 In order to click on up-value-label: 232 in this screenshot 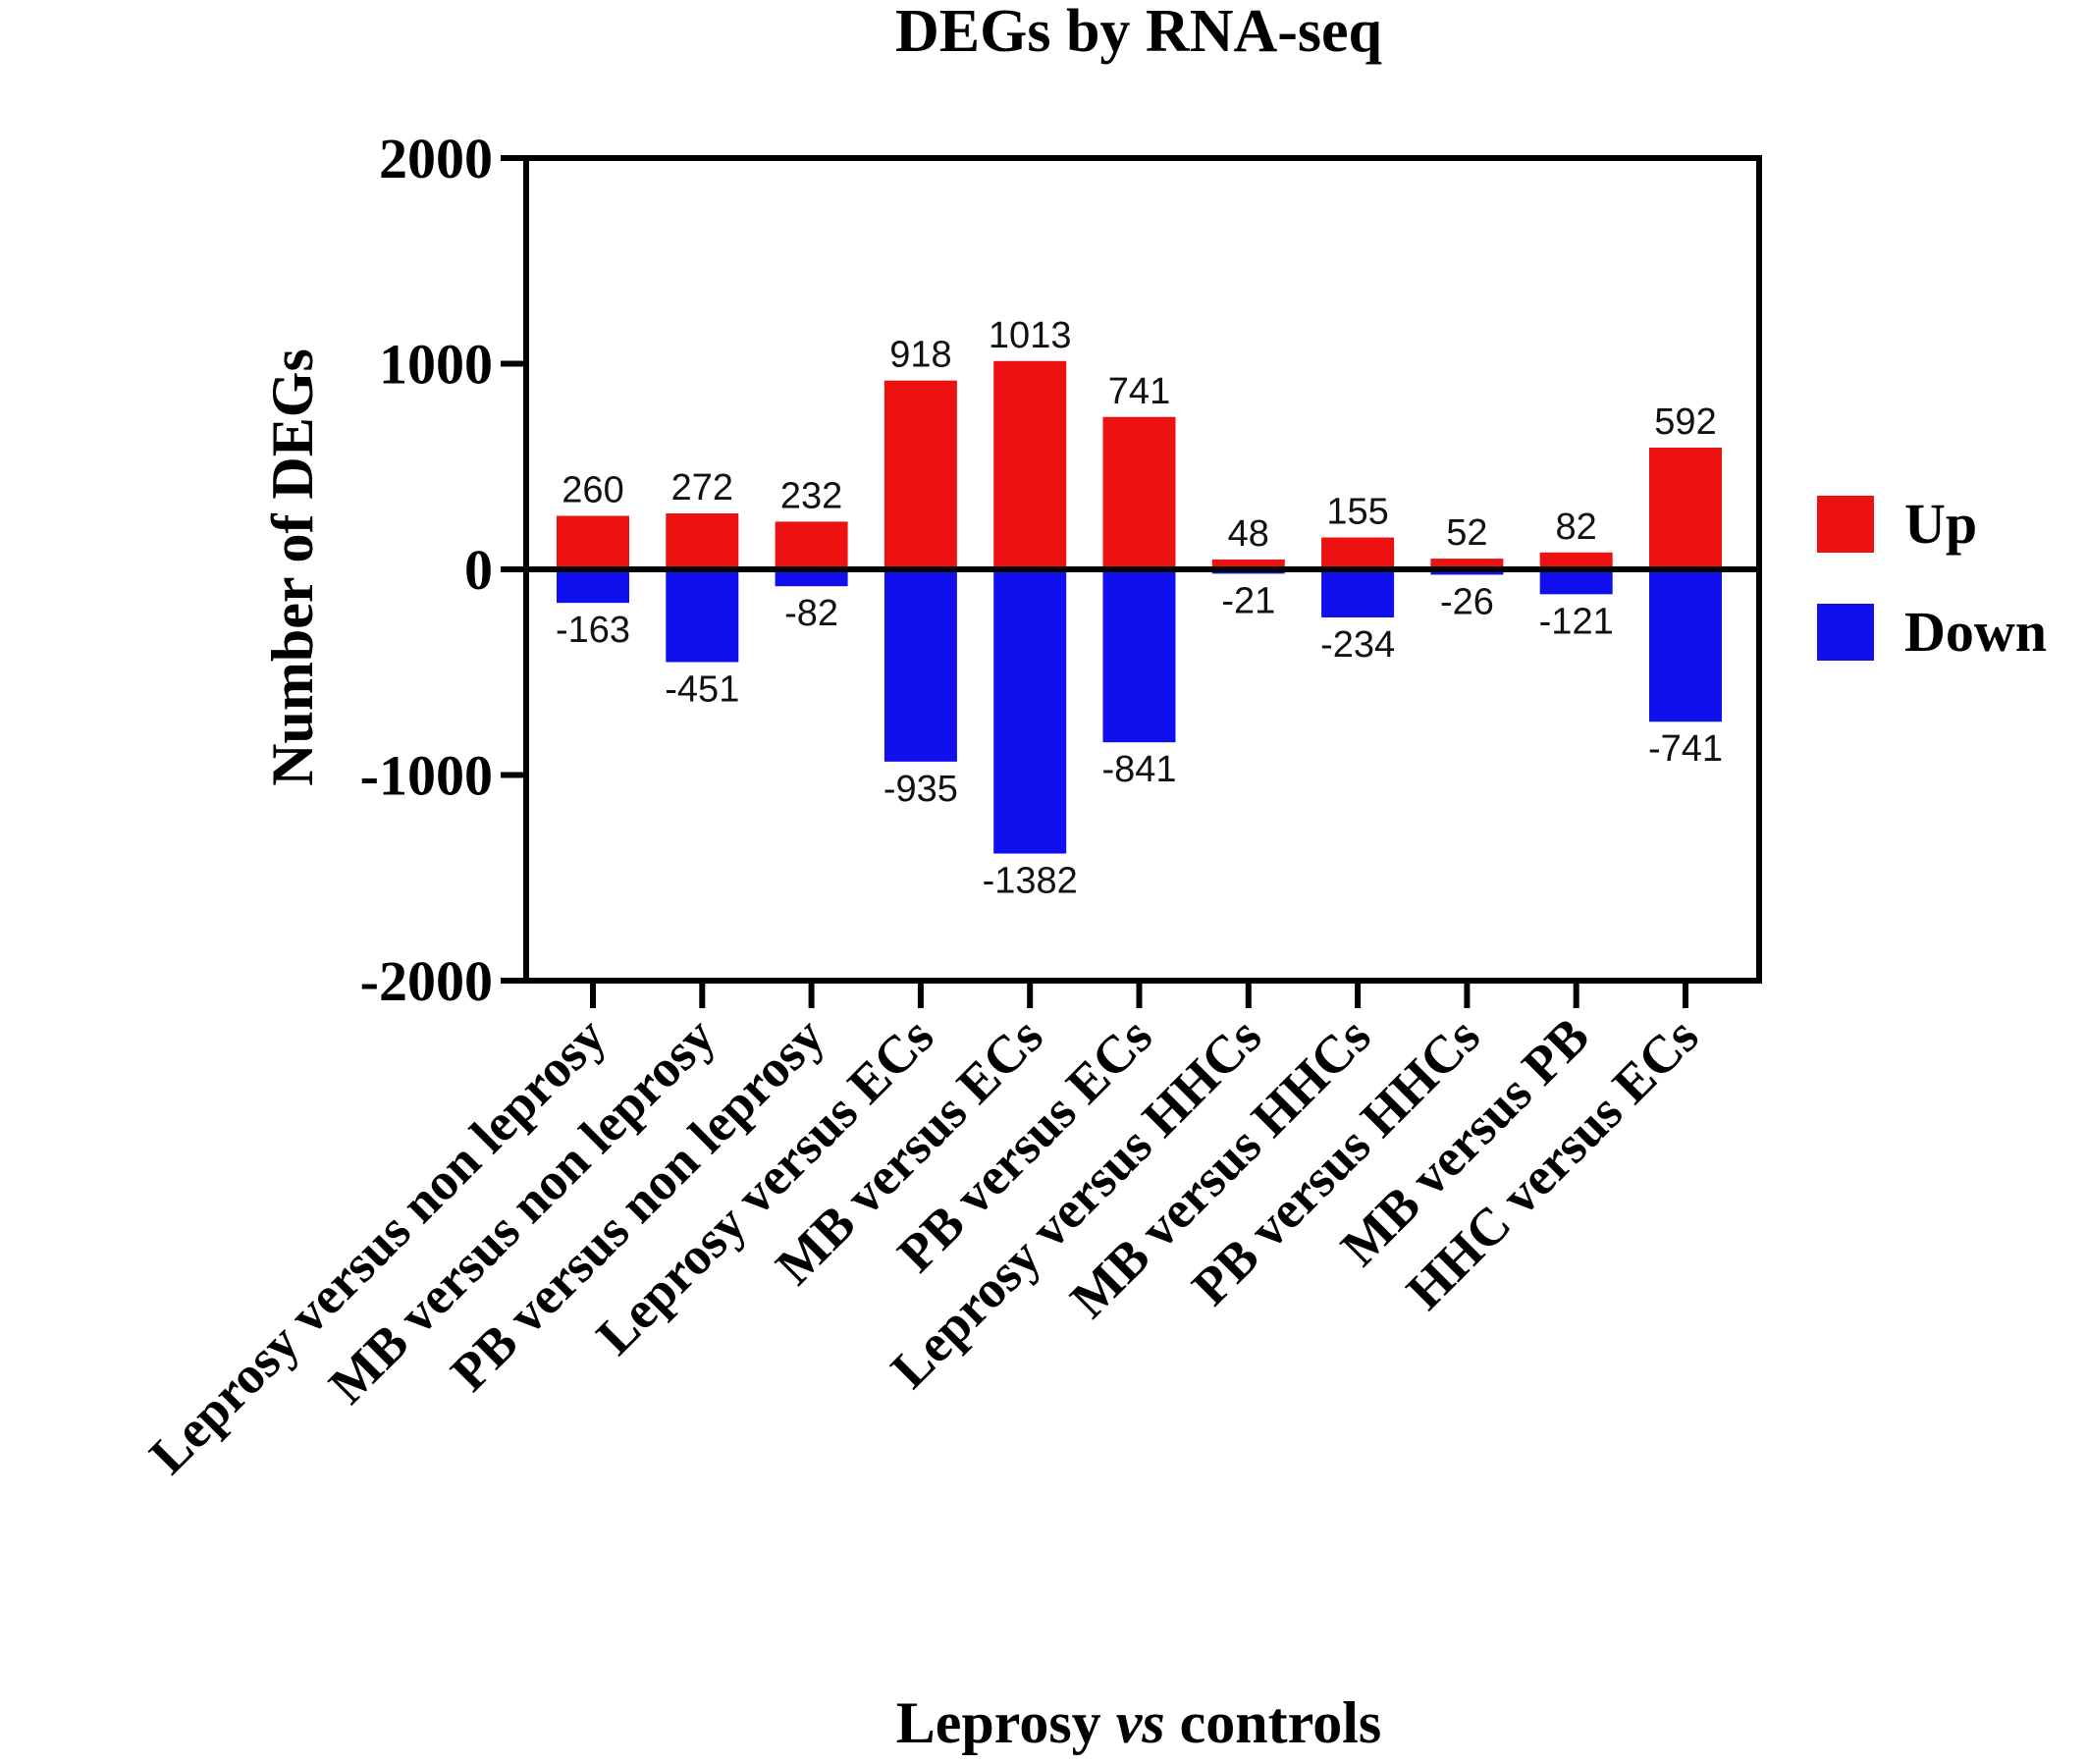, I will do `click(811, 495)`.